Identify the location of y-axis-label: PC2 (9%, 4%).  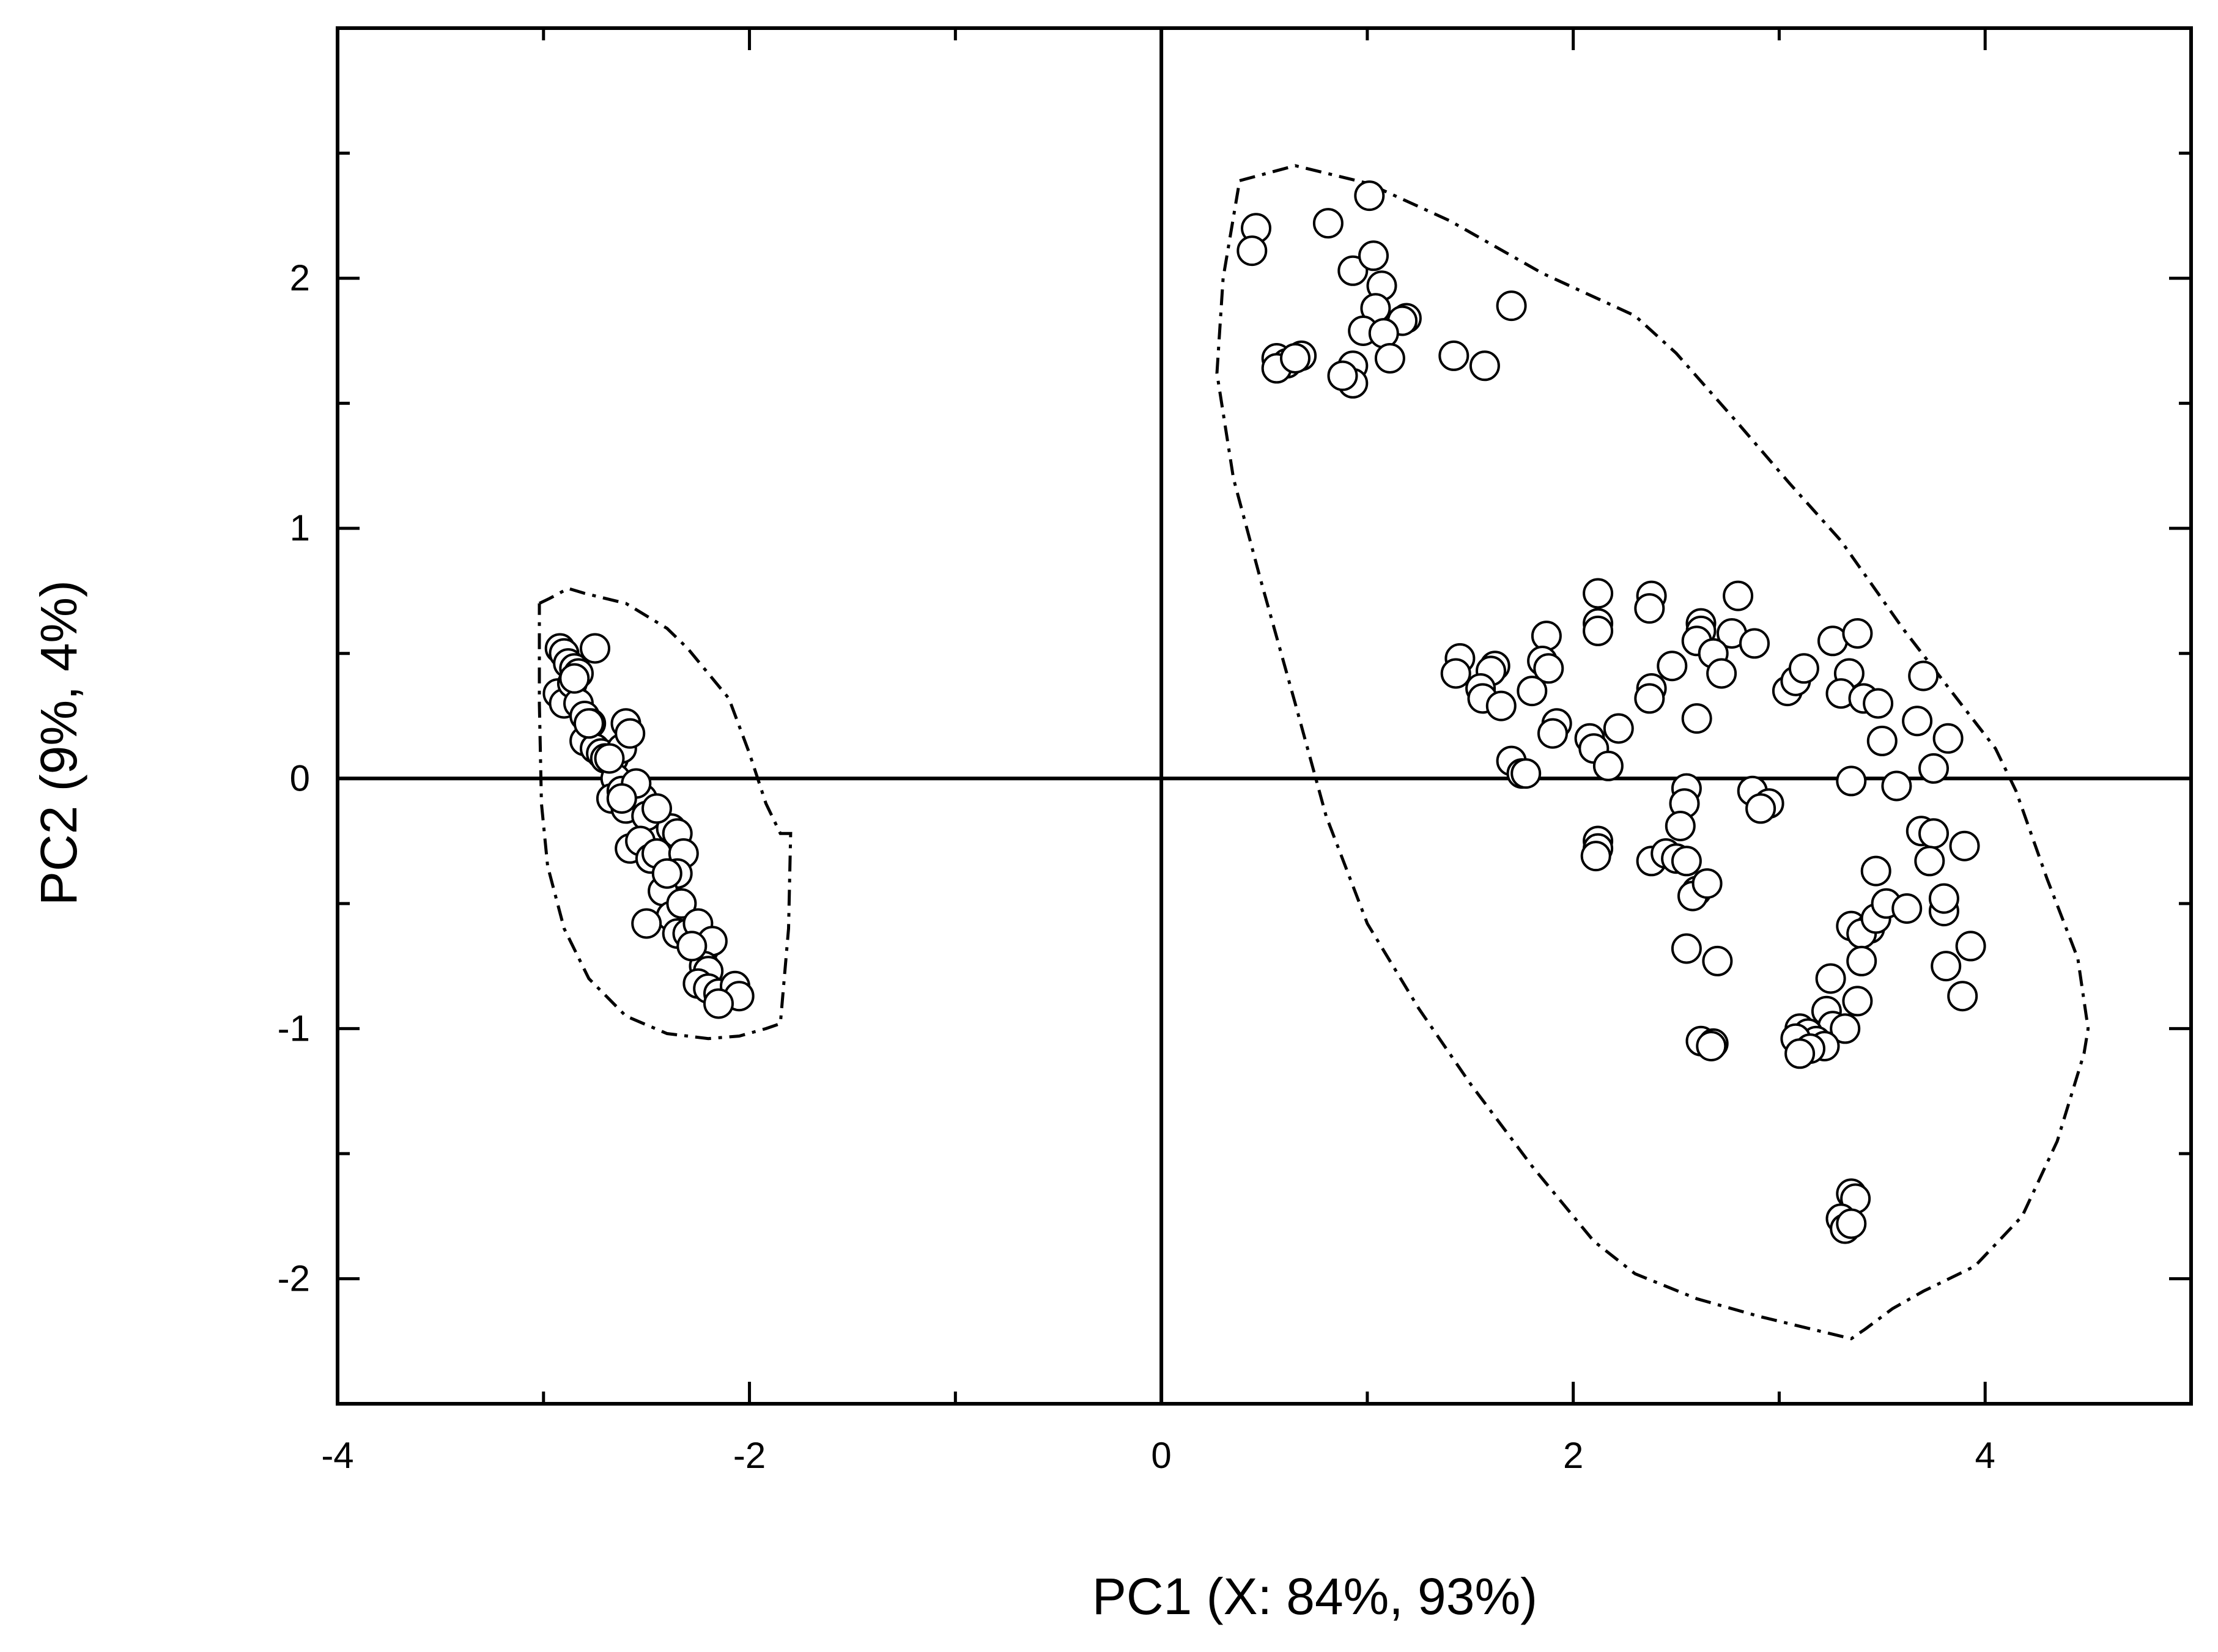
(58, 742).